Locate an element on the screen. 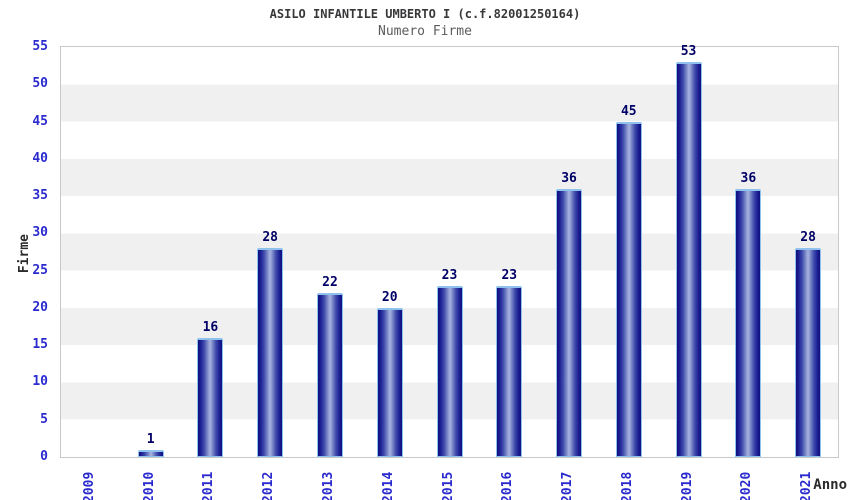 The width and height of the screenshot is (850, 500). bar-2018 is located at coordinates (628, 289).